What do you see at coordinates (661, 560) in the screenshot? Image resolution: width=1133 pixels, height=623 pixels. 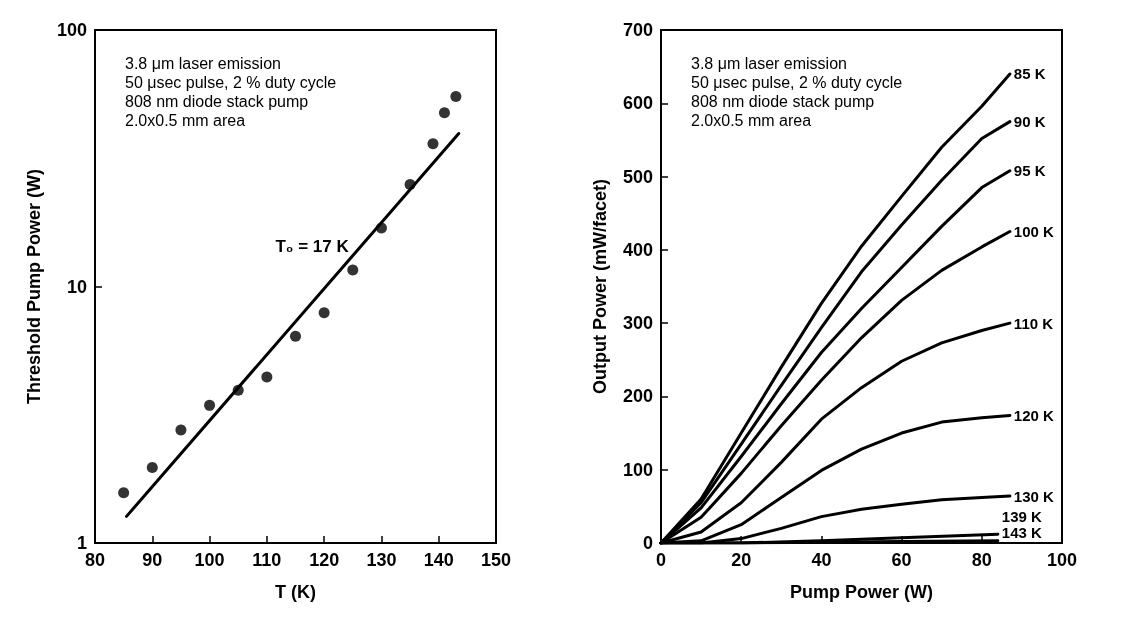 I see `x-tick-label: 0` at bounding box center [661, 560].